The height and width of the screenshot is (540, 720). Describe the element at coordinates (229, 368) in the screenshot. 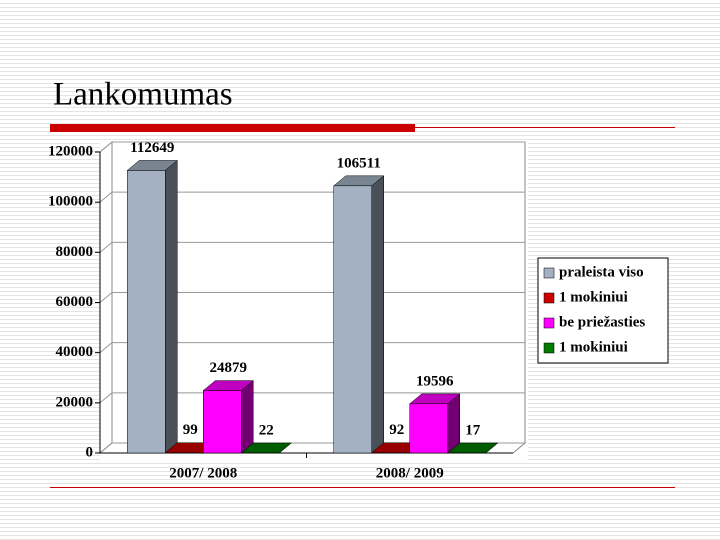

I see `value-label: 24879` at that location.